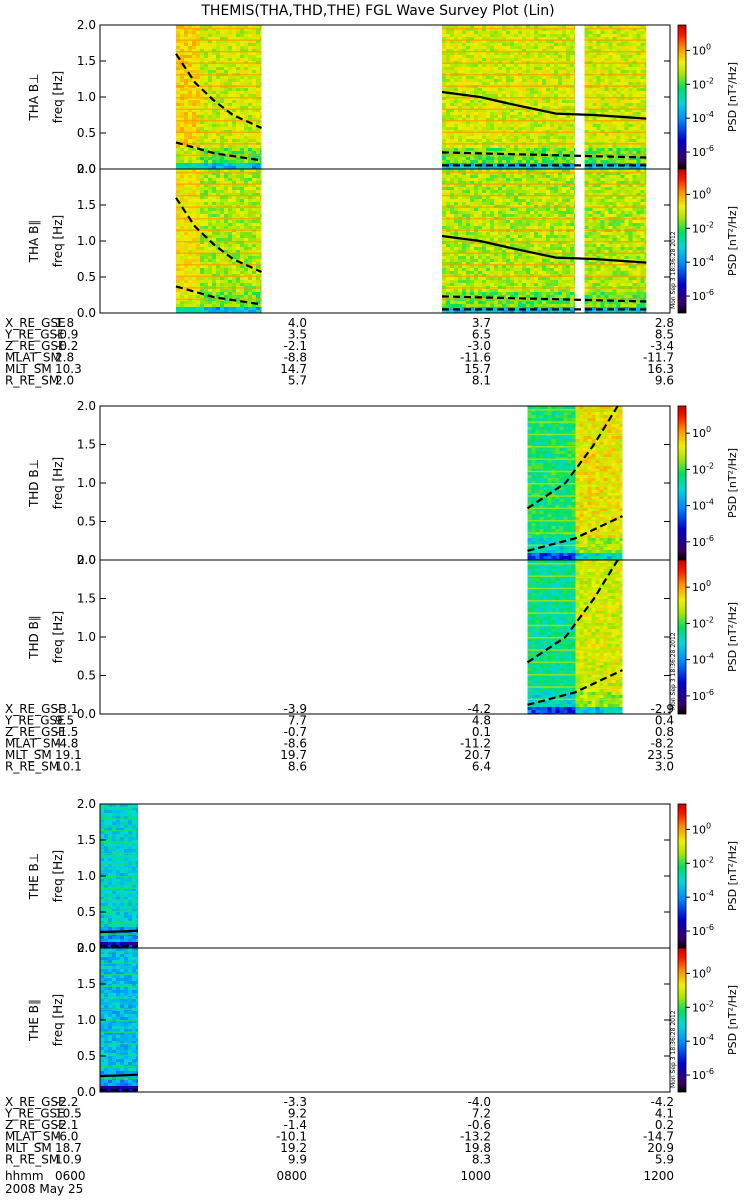  What do you see at coordinates (219, 253) in the screenshot?
I see `spectral-line` at bounding box center [219, 253].